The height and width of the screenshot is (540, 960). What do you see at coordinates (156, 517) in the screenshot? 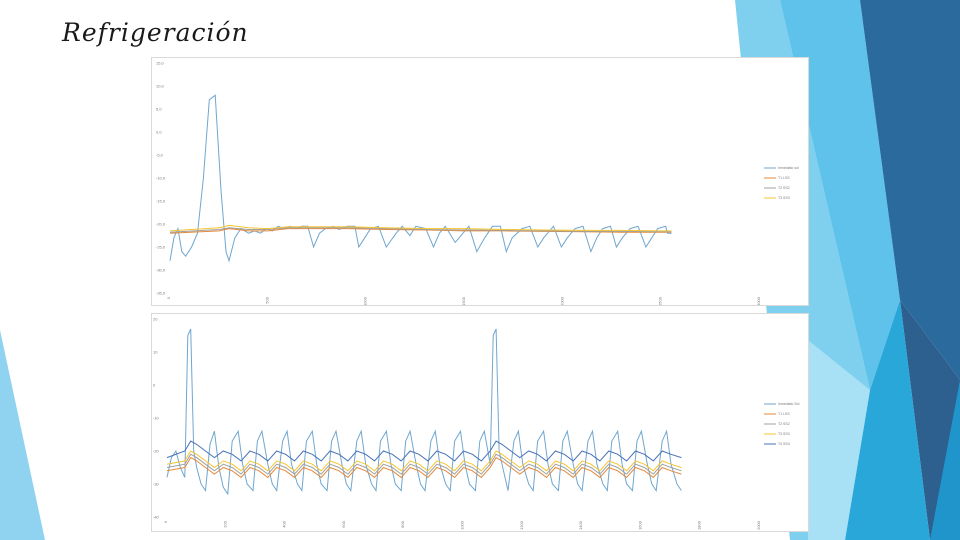
I see `y-tick-label: -40` at bounding box center [156, 517].